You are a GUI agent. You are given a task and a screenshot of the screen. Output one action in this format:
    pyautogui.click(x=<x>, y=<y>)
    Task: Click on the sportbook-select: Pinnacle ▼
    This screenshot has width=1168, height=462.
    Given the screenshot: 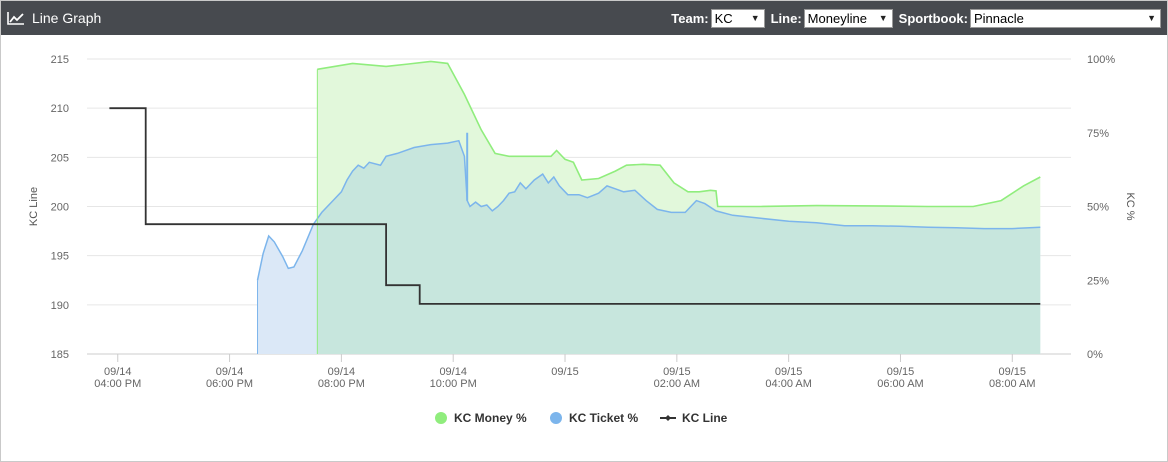 What is the action you would take?
    pyautogui.click(x=1065, y=18)
    